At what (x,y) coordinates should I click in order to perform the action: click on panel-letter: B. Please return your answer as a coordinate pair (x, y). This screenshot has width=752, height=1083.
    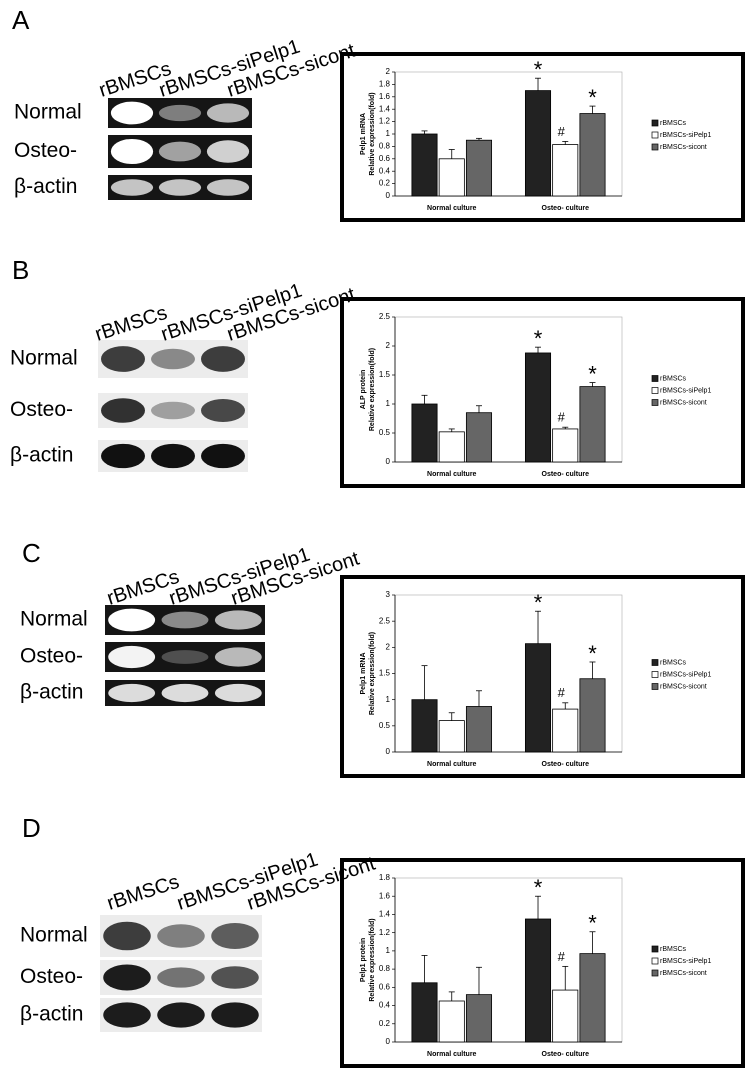
    Looking at the image, I should click on (20, 270).